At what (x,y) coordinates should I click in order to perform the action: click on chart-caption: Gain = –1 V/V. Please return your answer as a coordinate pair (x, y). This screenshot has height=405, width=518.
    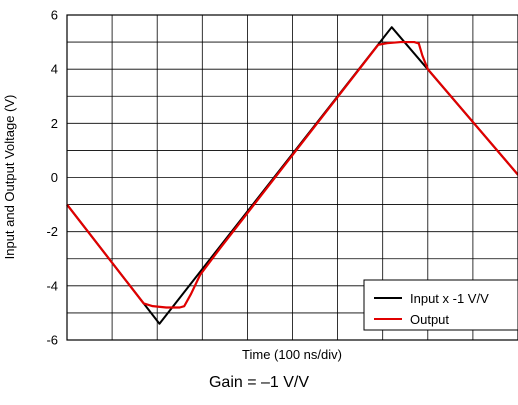
    Looking at the image, I should click on (259, 382).